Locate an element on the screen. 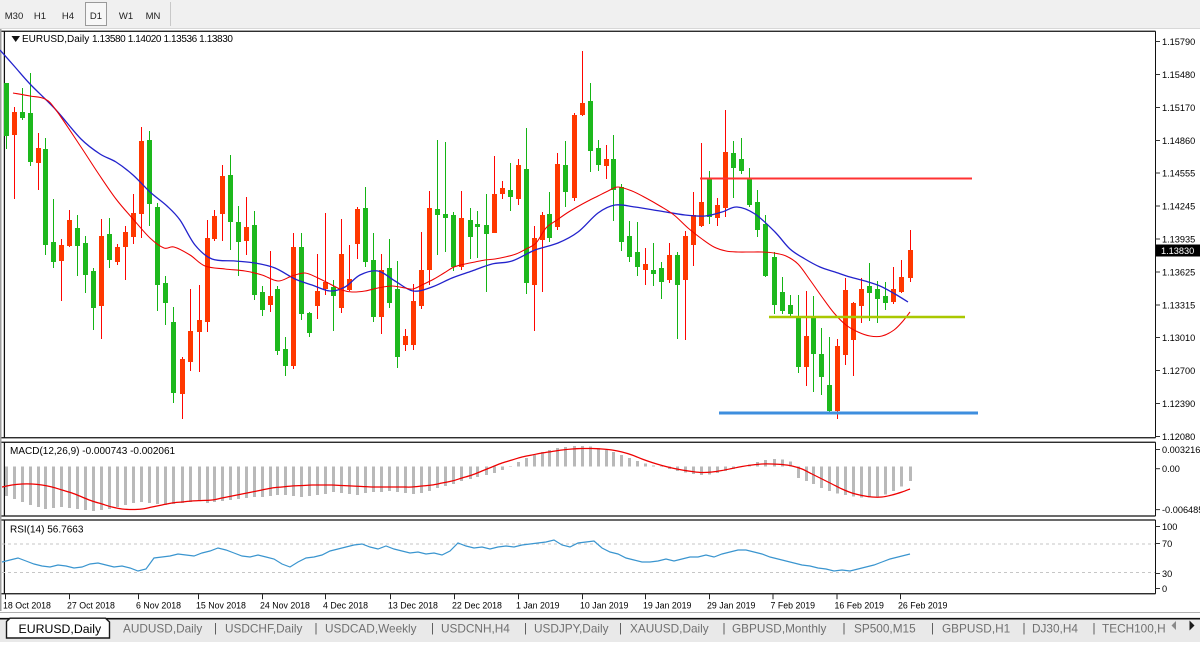 This screenshot has height=647, width=1200. svg-text: 1.13625 is located at coordinates (1178, 272).